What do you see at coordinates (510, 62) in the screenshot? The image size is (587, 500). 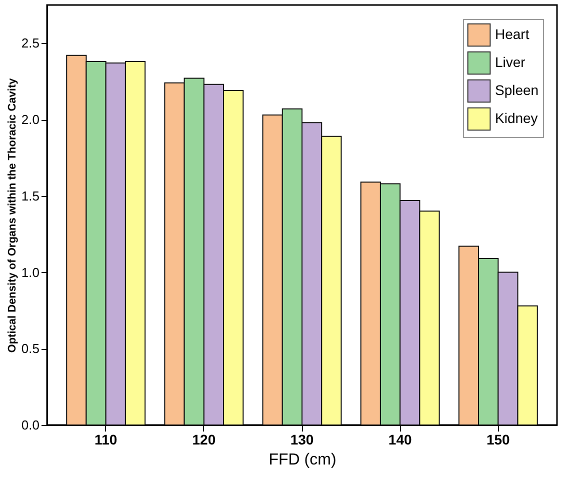 I see `legend-label: Liver` at bounding box center [510, 62].